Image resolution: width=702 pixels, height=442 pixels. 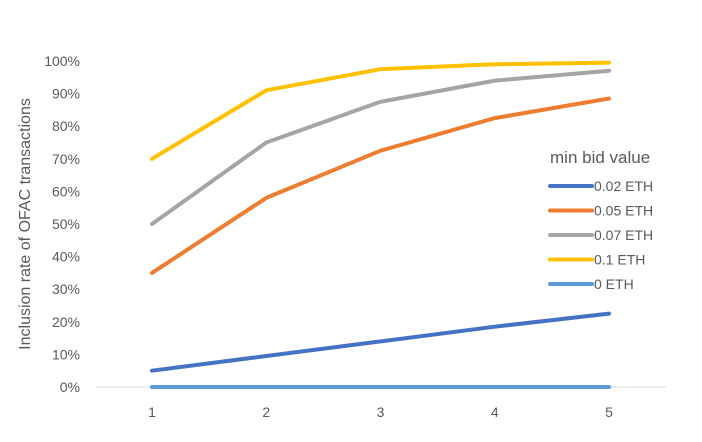 What do you see at coordinates (623, 186) in the screenshot?
I see `legend-label-0: 0.02 ETH` at bounding box center [623, 186].